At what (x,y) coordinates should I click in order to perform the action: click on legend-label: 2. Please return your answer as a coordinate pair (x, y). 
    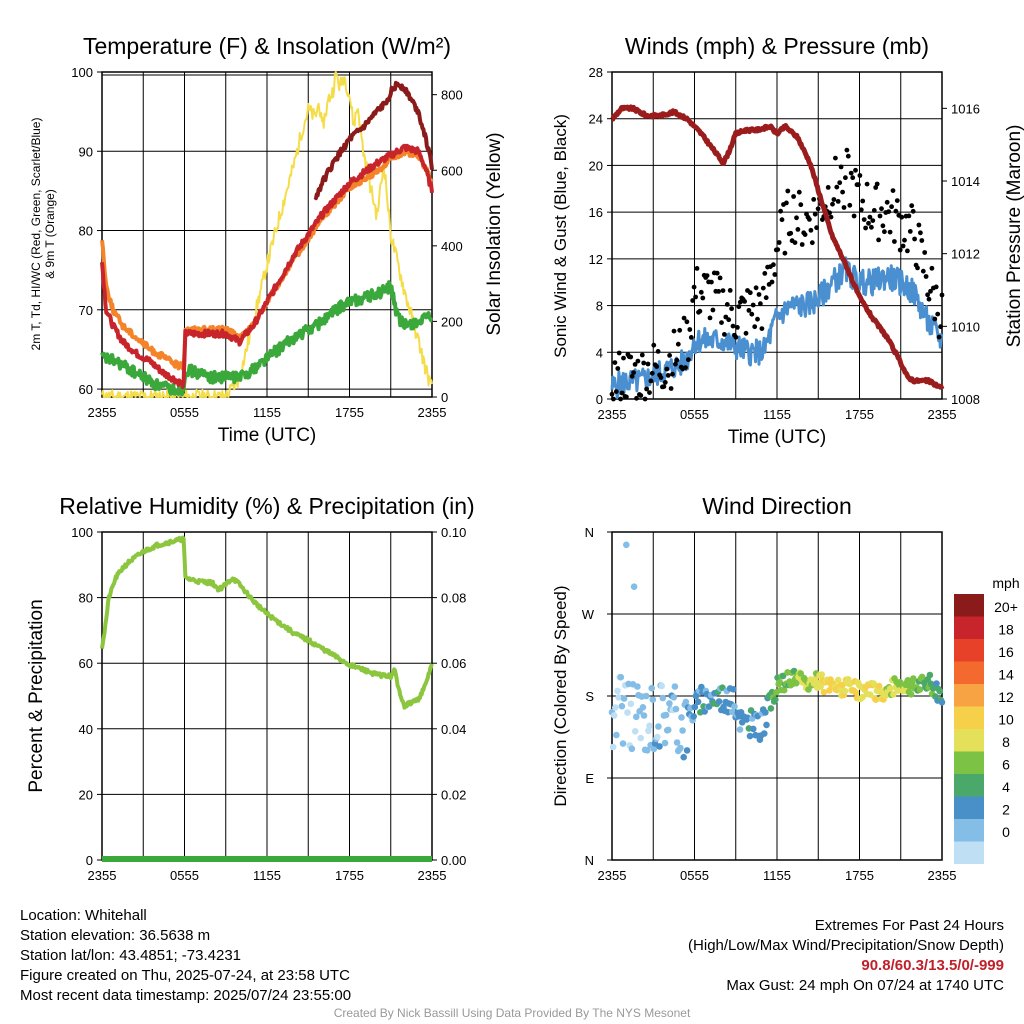
    Looking at the image, I should click on (1006, 810).